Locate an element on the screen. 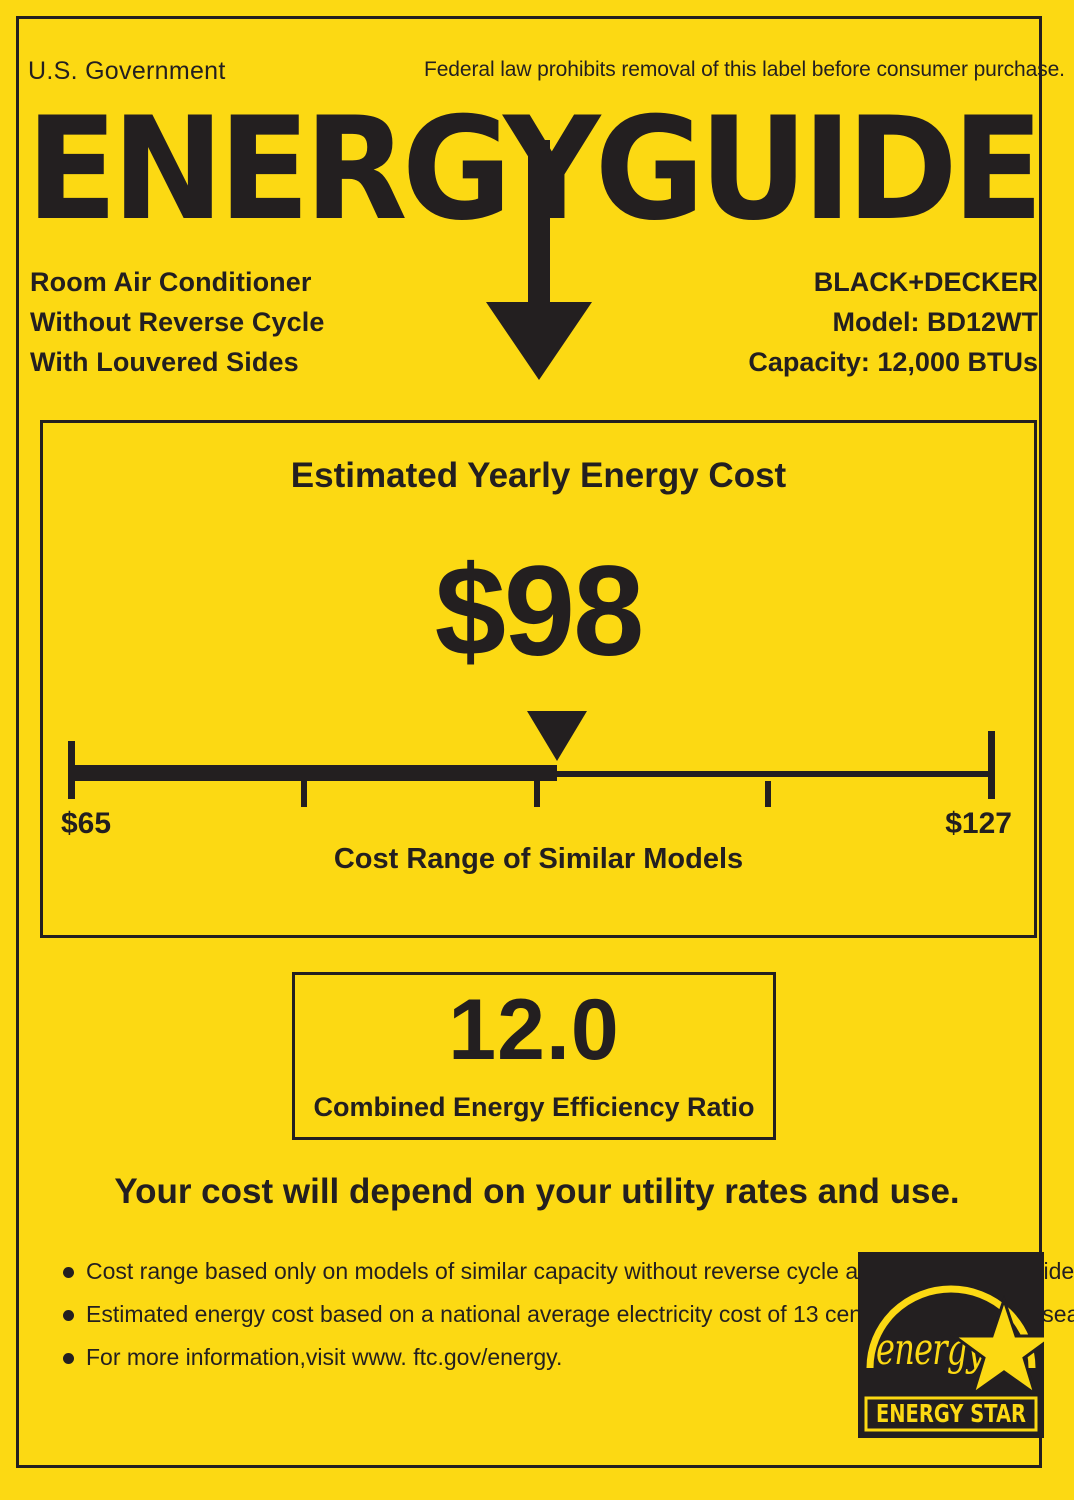 The height and width of the screenshot is (1500, 1074). cost-range-max-label: $127 is located at coordinates (978, 823).